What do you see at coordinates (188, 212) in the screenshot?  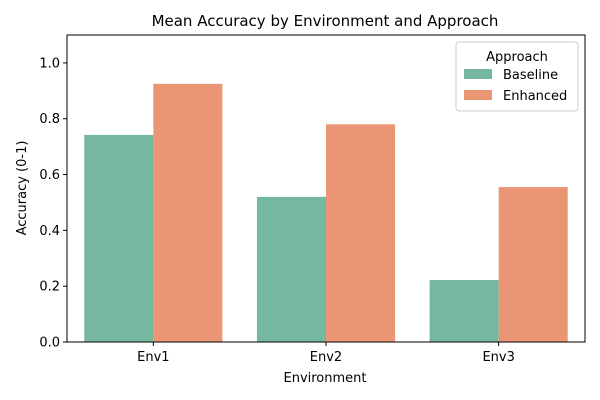 I see `bar-enhanced-env1` at bounding box center [188, 212].